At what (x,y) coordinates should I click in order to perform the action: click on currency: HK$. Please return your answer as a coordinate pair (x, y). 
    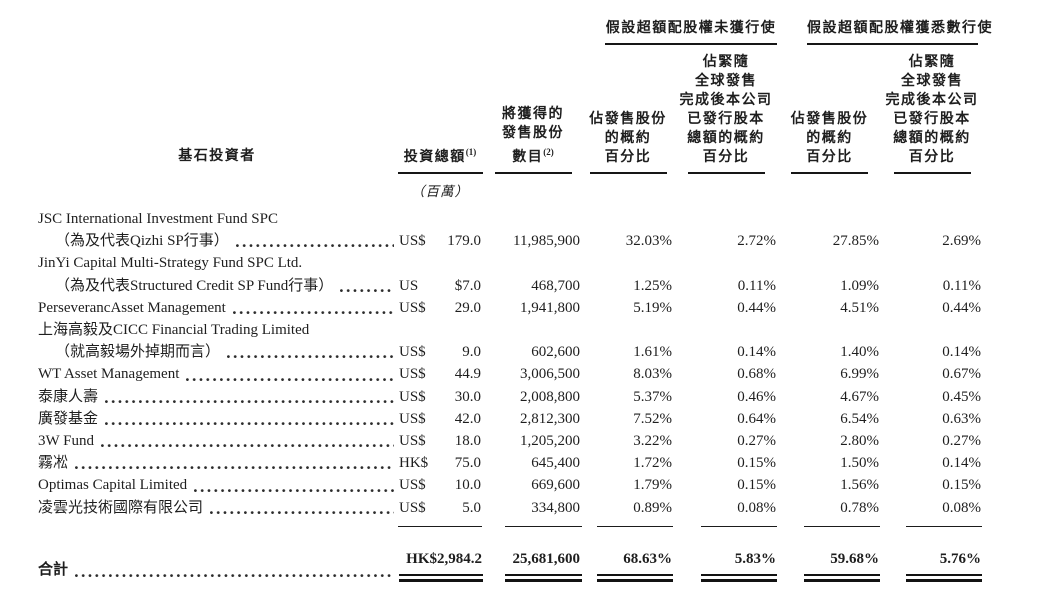
    Looking at the image, I should click on (414, 463).